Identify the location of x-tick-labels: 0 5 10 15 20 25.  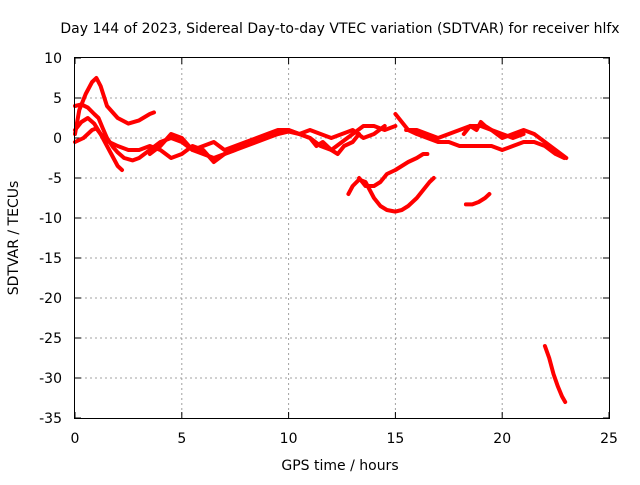
(344, 439).